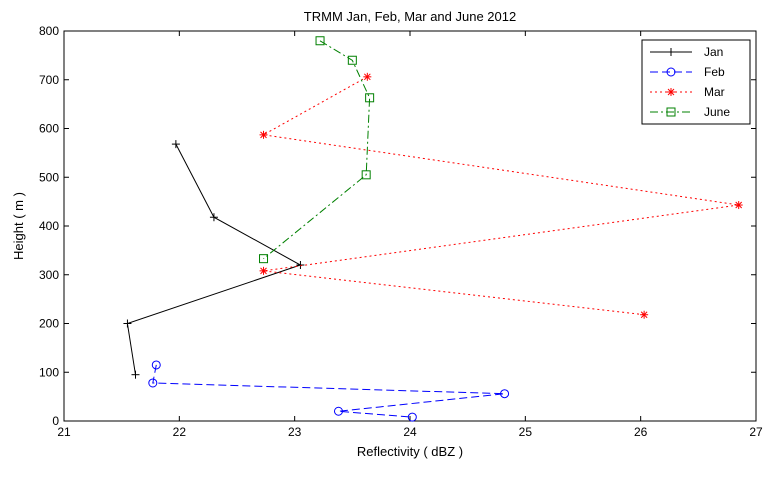  I want to click on legend-label: Mar, so click(714, 92).